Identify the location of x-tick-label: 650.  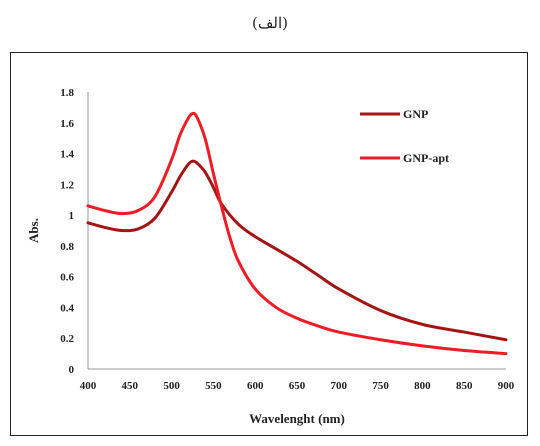
(297, 386).